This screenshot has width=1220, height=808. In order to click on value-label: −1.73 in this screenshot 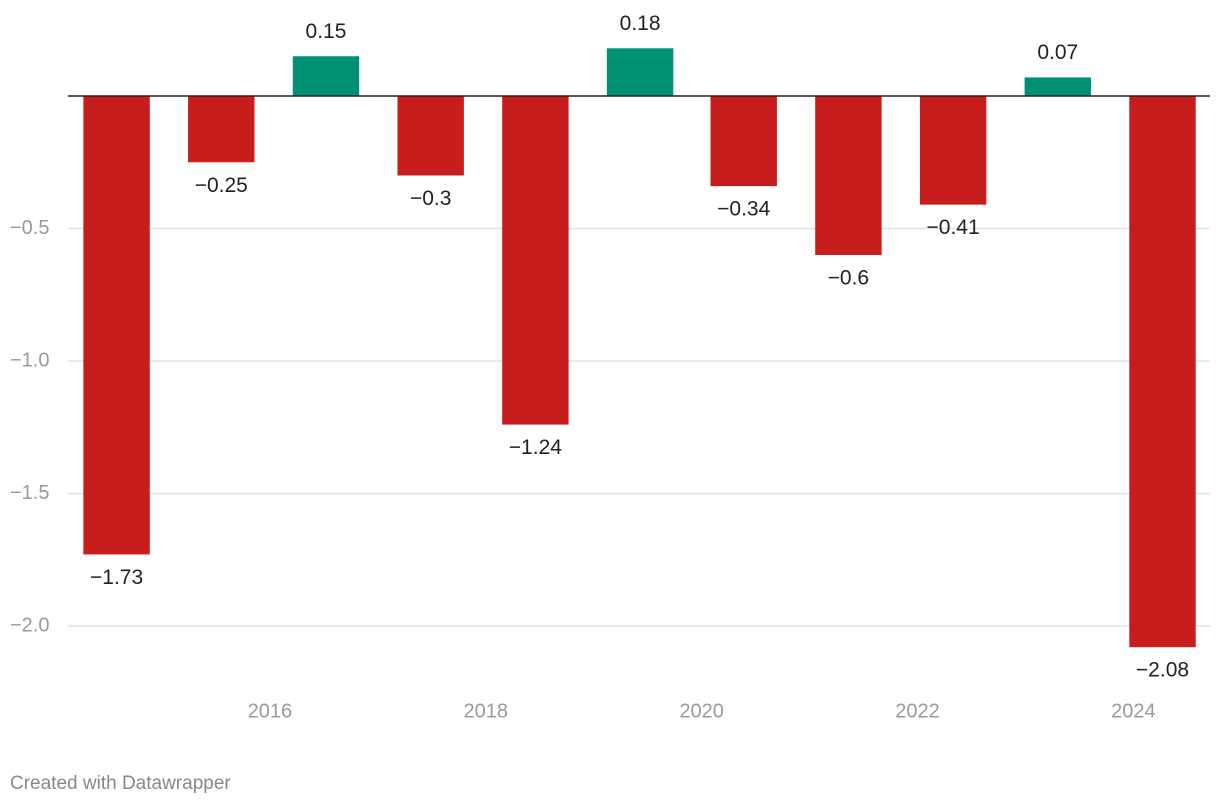, I will do `click(116, 577)`.